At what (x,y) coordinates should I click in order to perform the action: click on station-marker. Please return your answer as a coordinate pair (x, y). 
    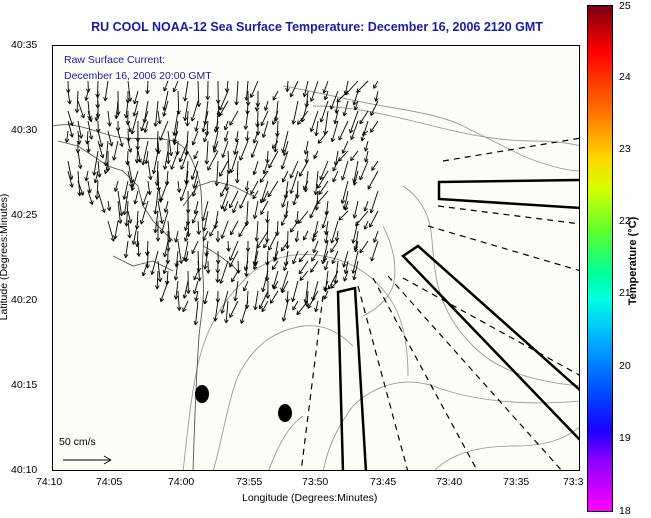
    Looking at the image, I should click on (202, 394).